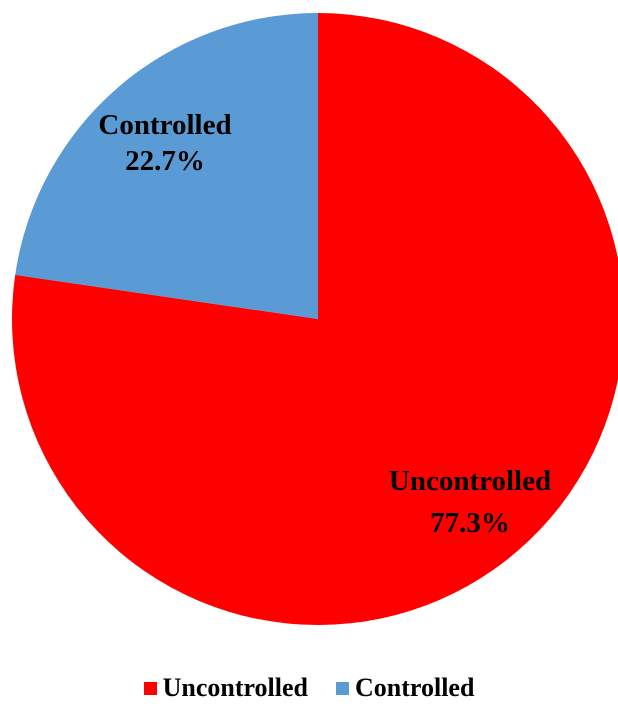 The image size is (618, 704). What do you see at coordinates (164, 125) in the screenshot?
I see `slice-label-controlled: Controlled` at bounding box center [164, 125].